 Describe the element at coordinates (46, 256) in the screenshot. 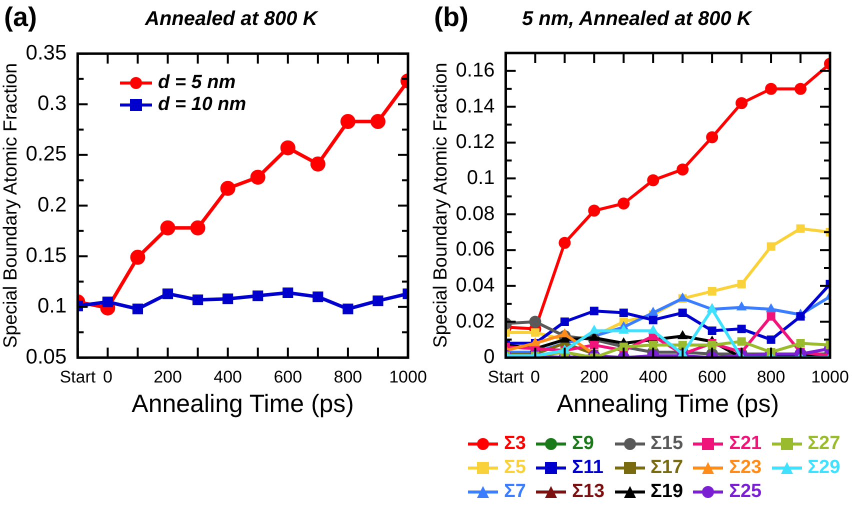

I see `y-tick-label: 0.15` at that location.